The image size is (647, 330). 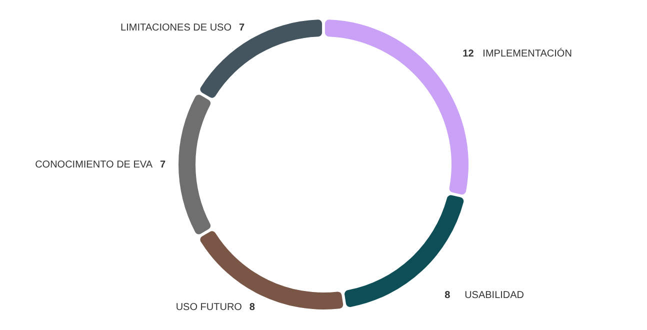 What do you see at coordinates (94, 165) in the screenshot?
I see `slice-label: CONOCIMIENTO DE EVA` at bounding box center [94, 165].